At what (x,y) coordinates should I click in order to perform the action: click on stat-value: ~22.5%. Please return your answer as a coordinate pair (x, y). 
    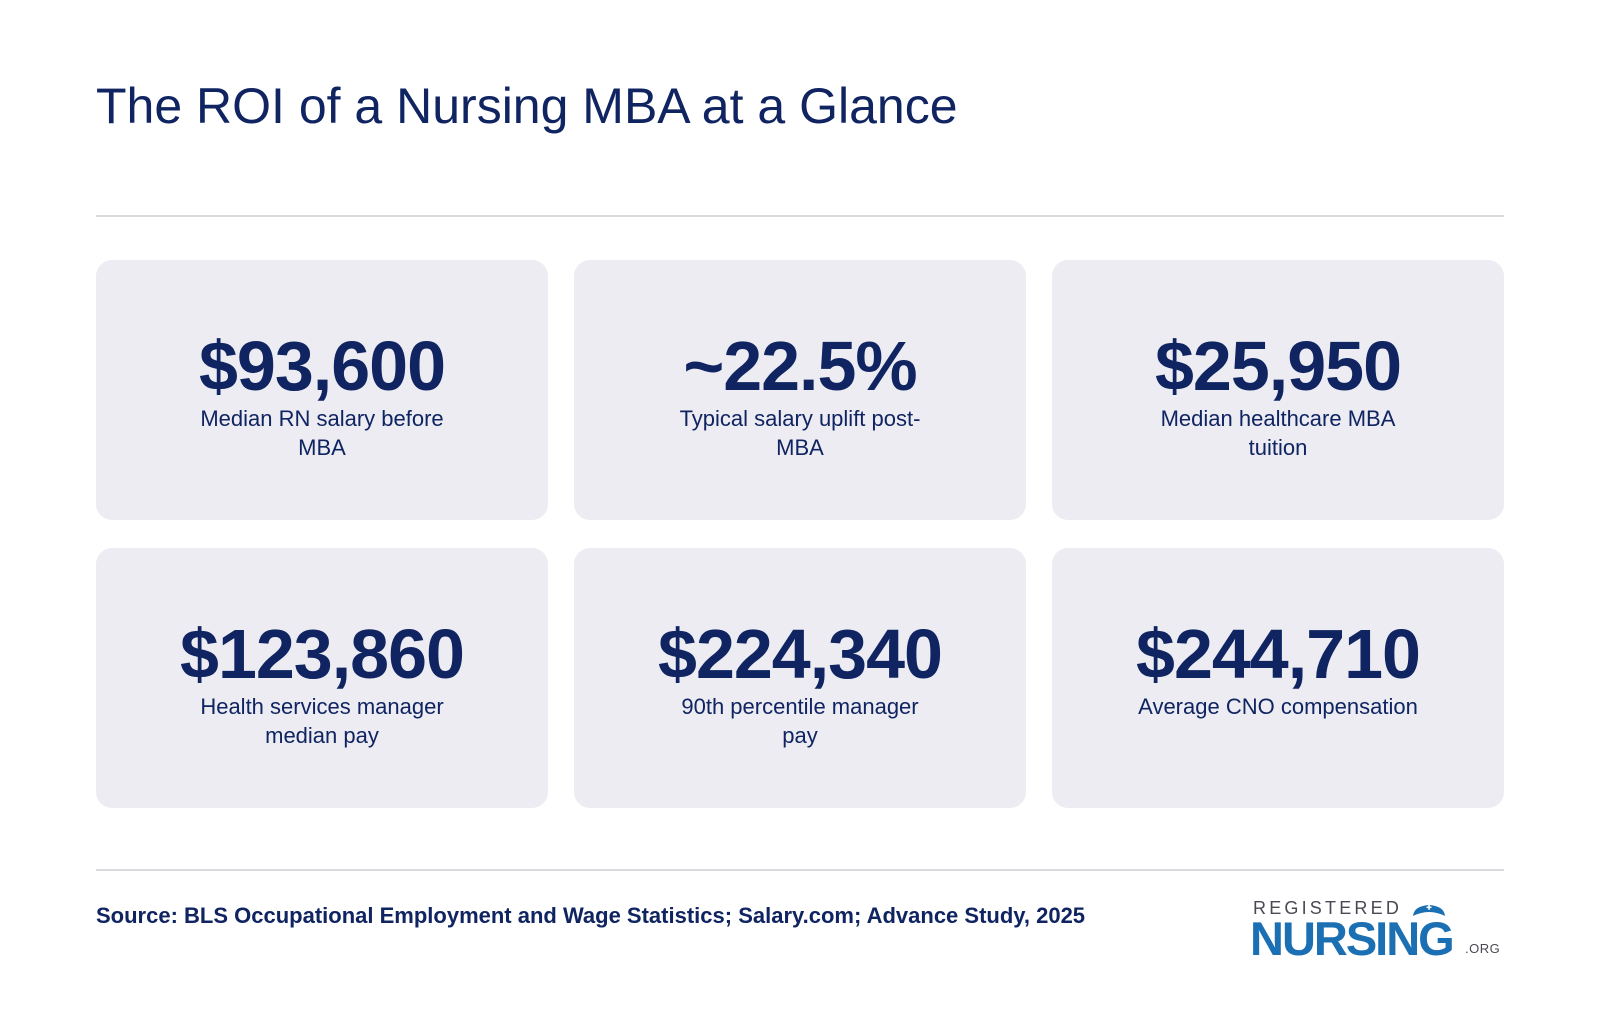
    Looking at the image, I should click on (800, 366).